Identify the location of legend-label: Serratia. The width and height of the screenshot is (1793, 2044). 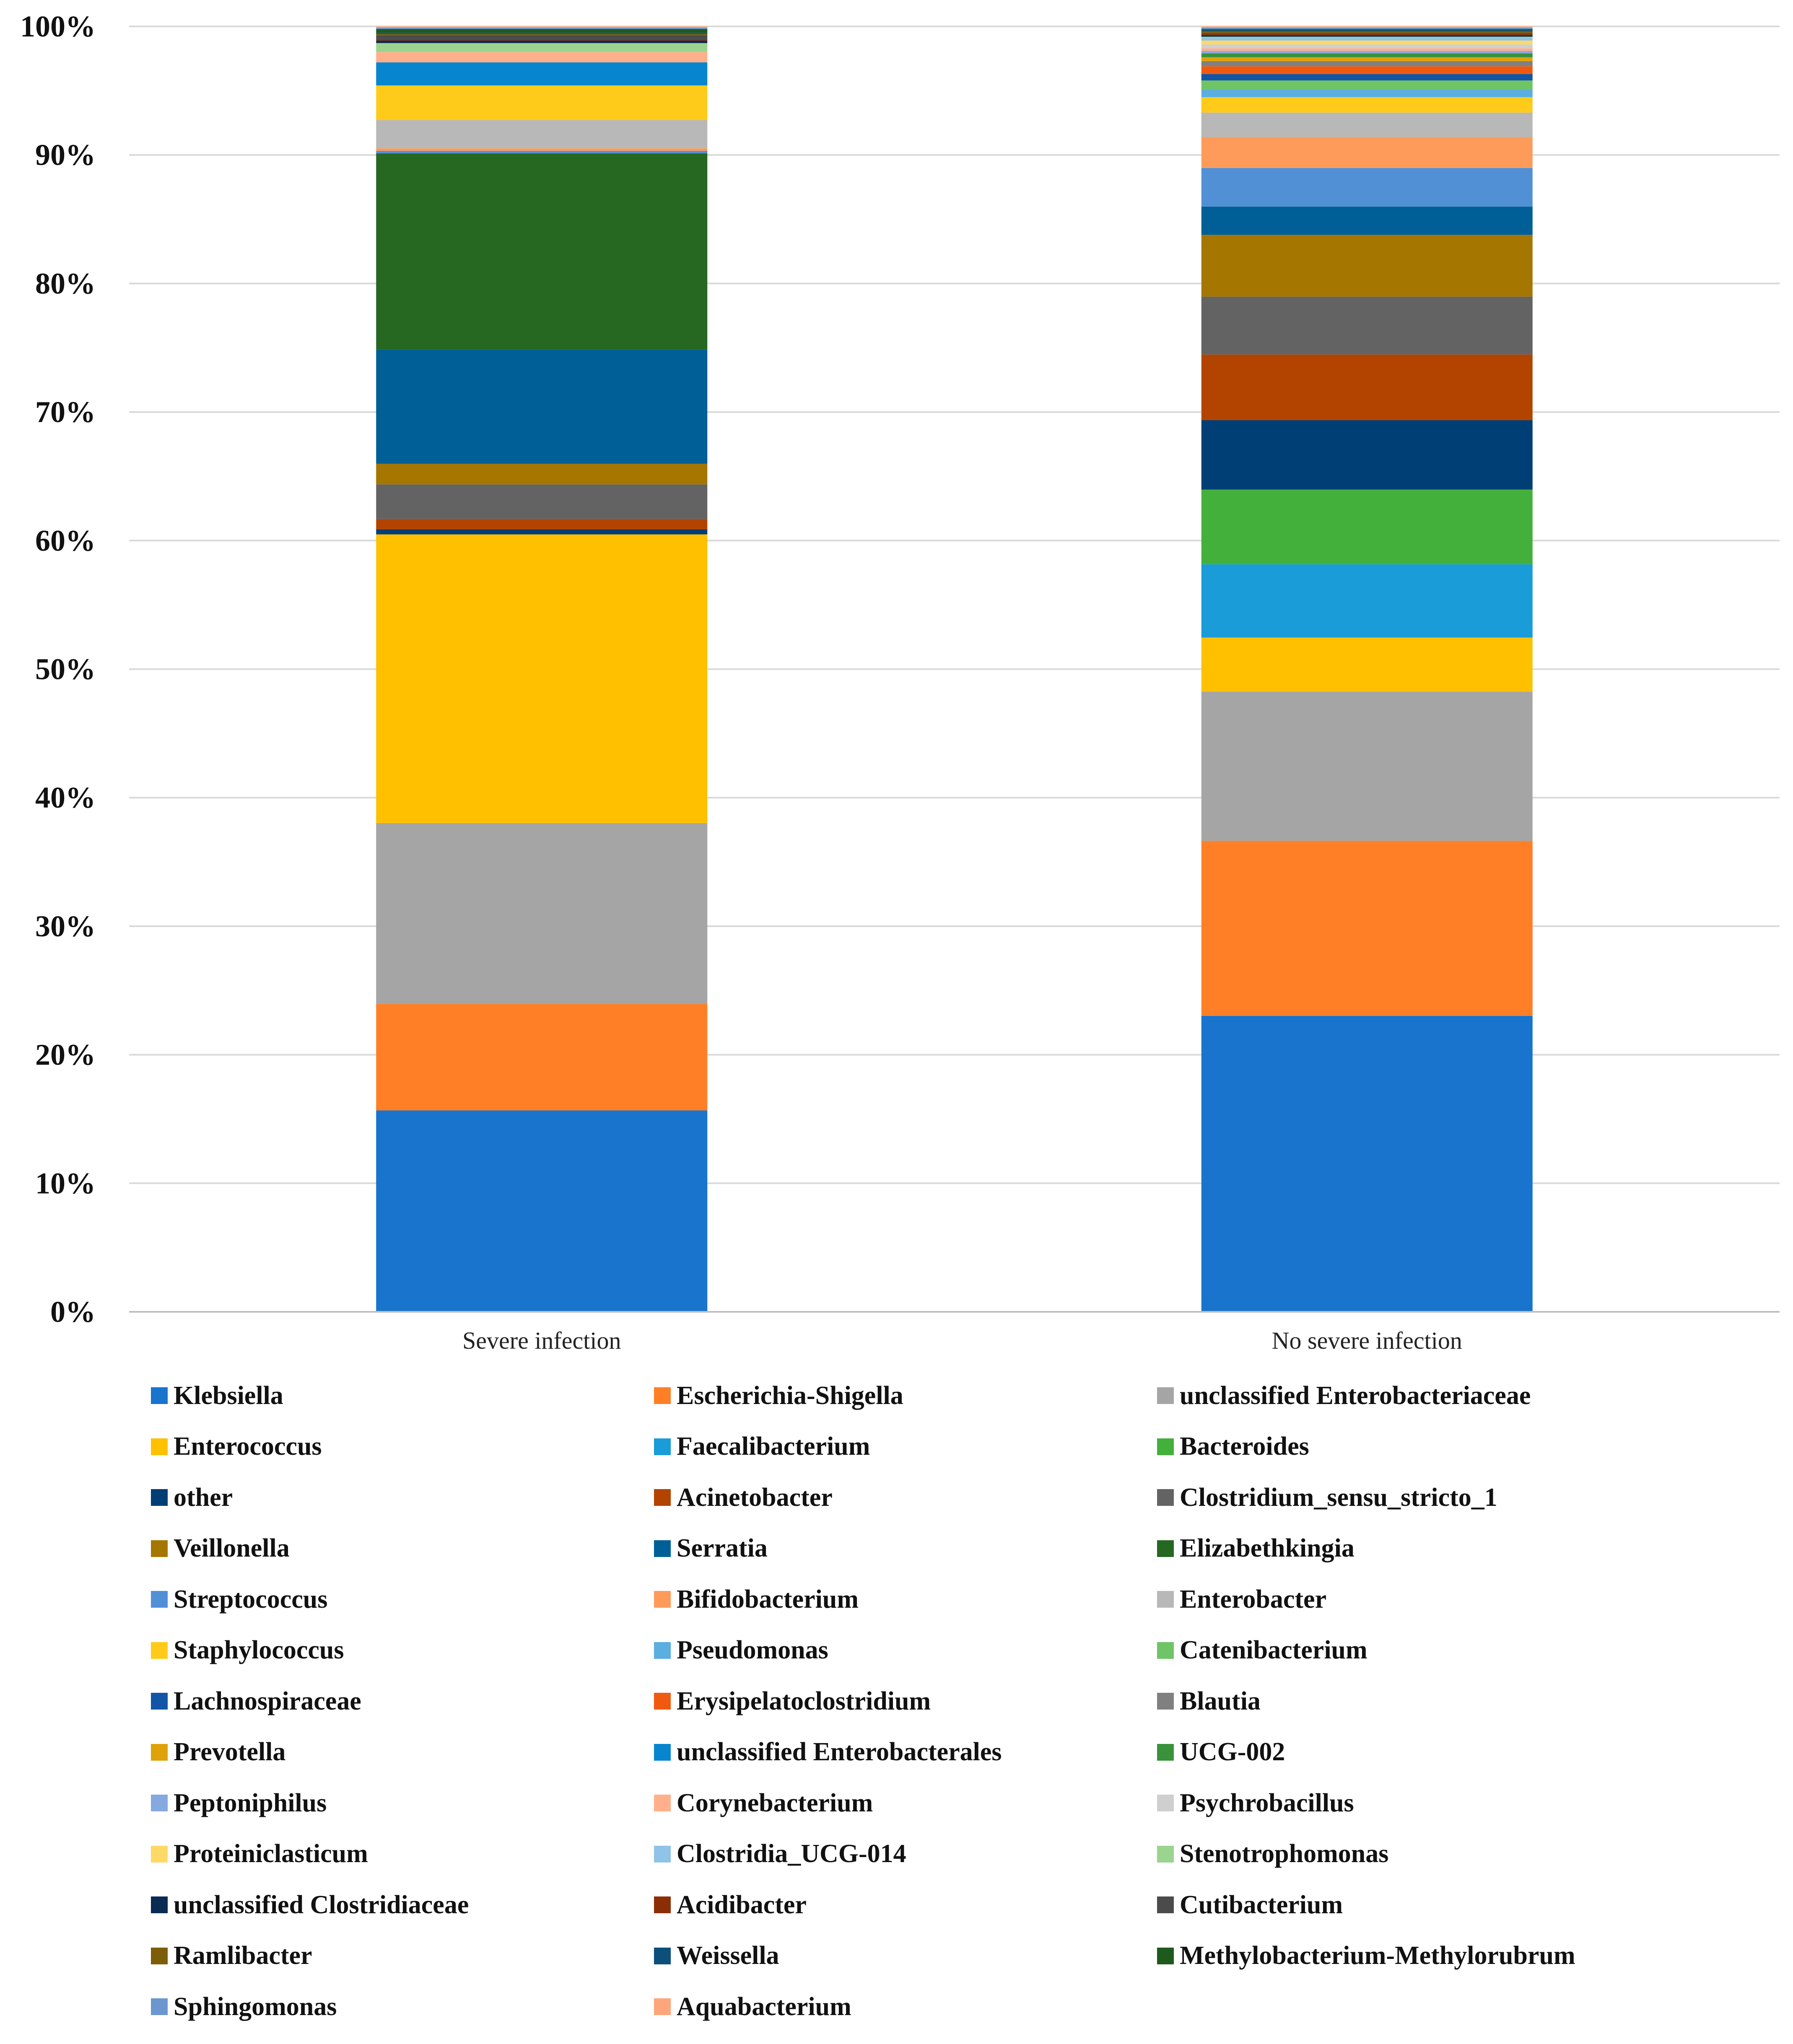
(722, 1548).